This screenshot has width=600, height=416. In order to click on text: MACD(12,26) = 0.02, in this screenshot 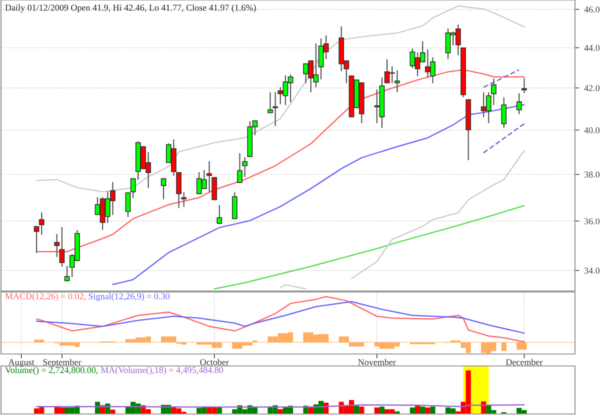, I will do `click(45, 297)`.